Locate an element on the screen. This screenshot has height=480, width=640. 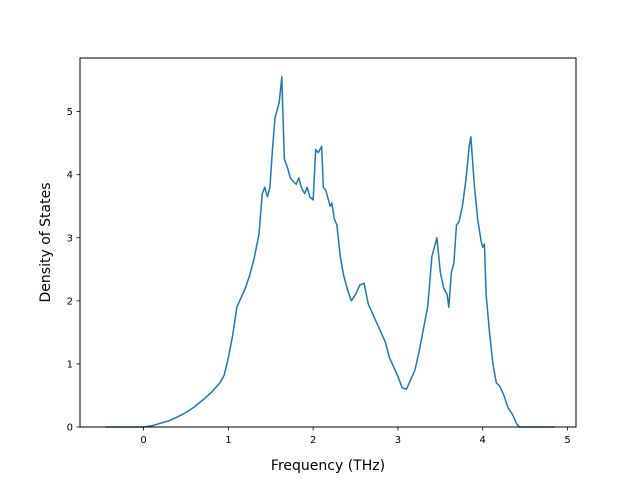
x-tick-label: 0 is located at coordinates (143, 440).